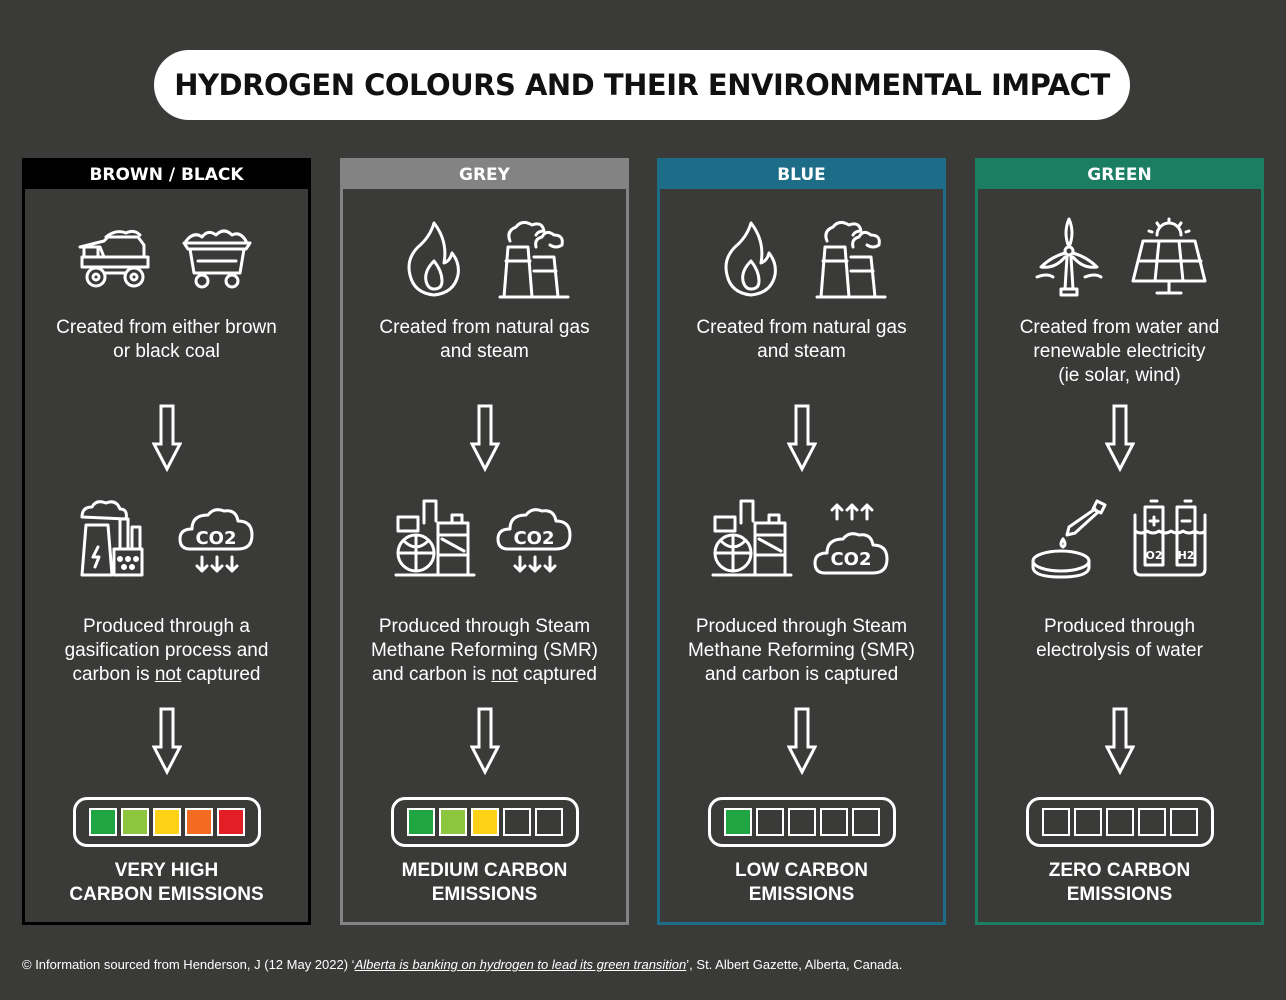 Image resolution: width=1286 pixels, height=1000 pixels. What do you see at coordinates (801, 870) in the screenshot?
I see `result-line-1: LOW CARBON` at bounding box center [801, 870].